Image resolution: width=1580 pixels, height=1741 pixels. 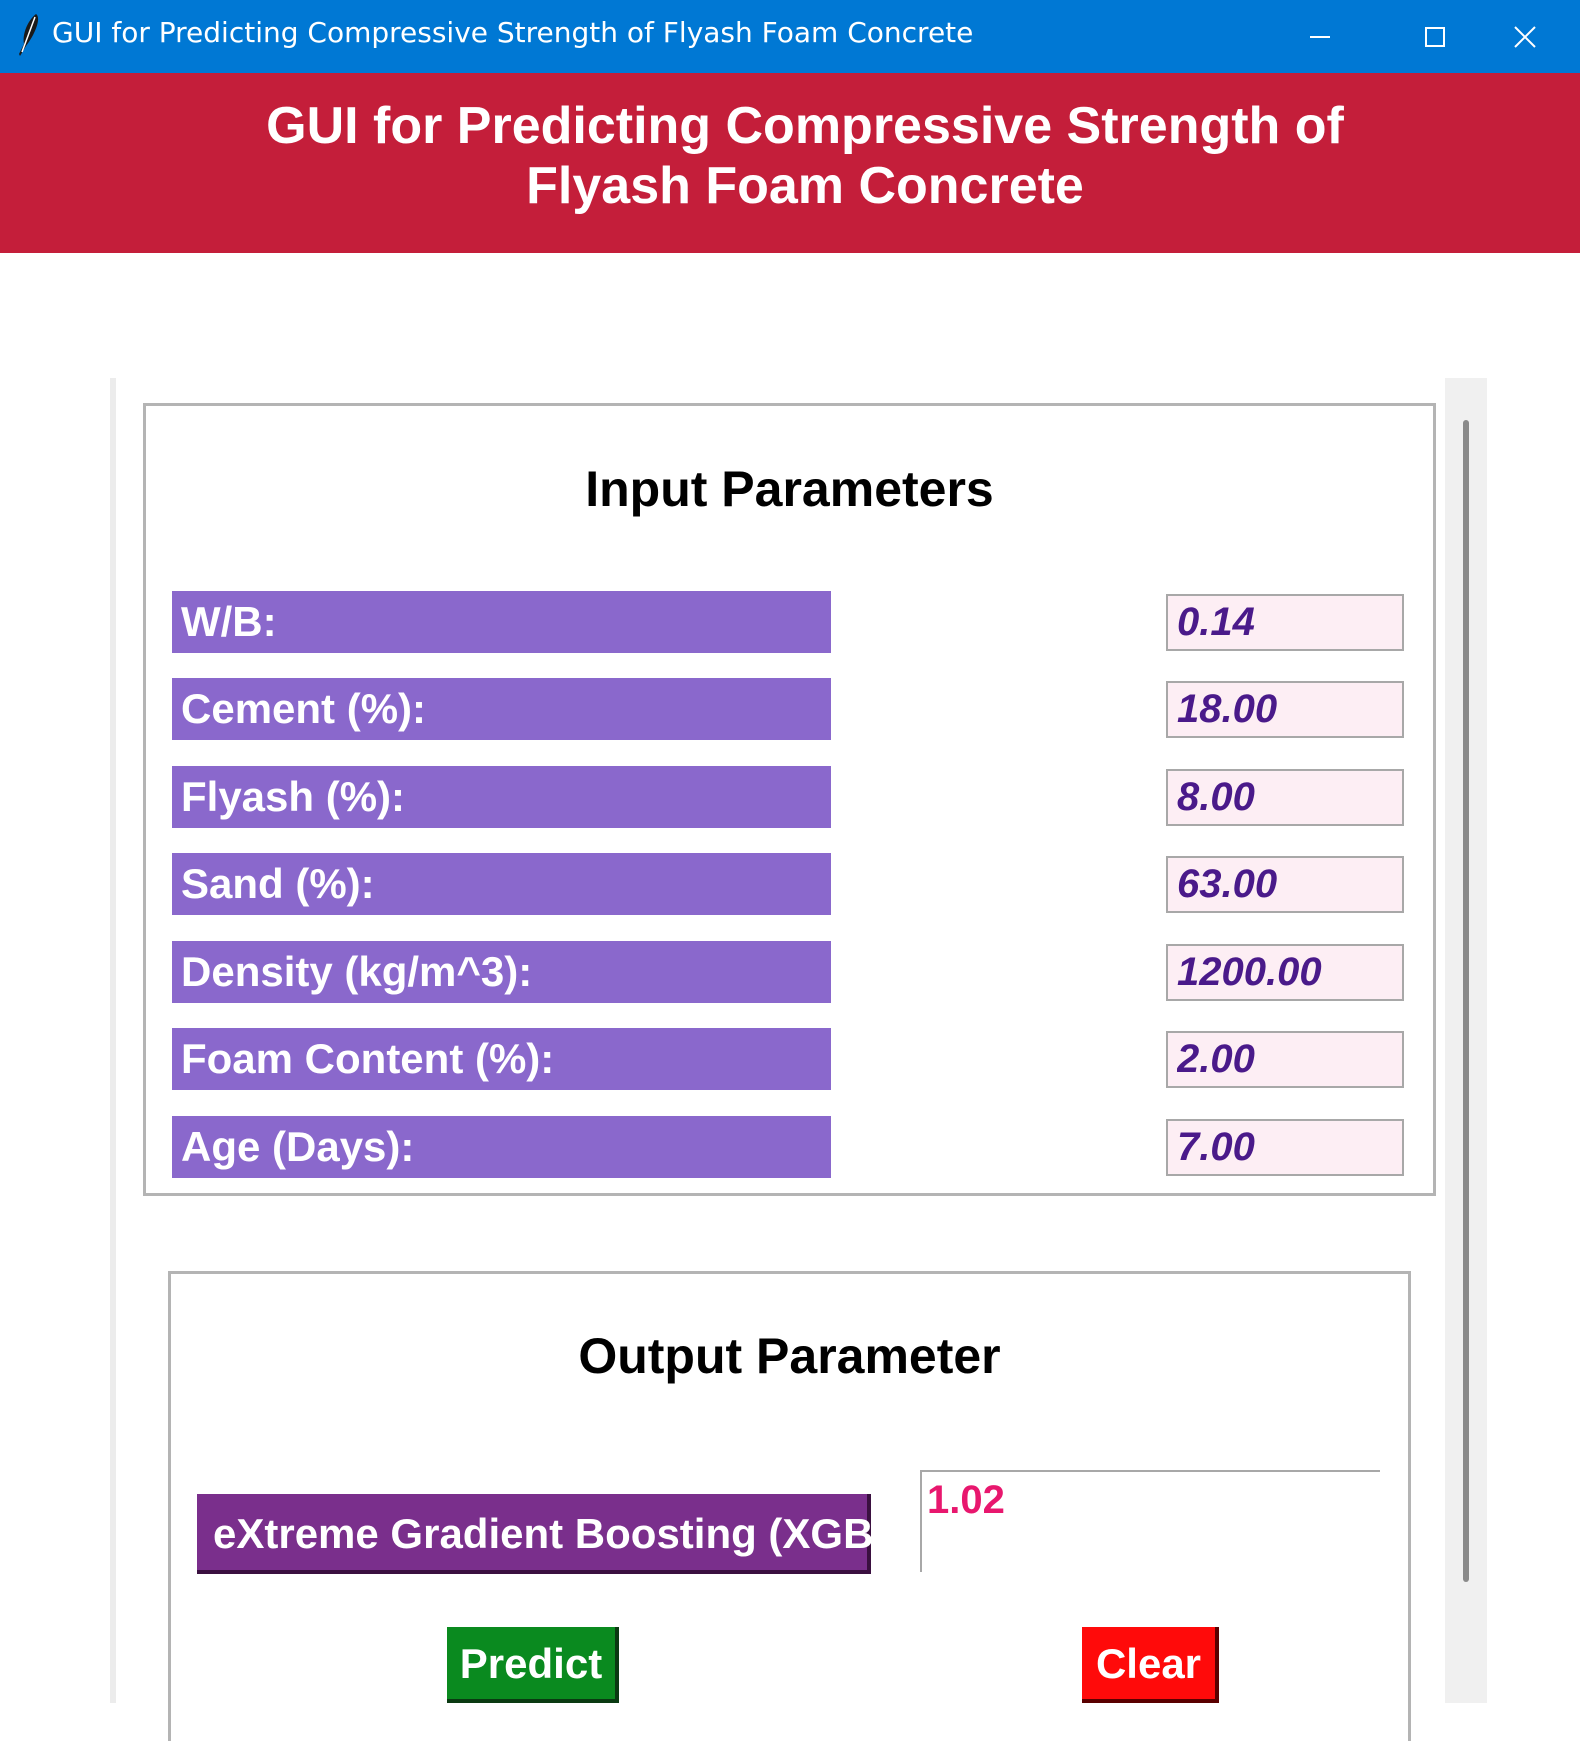 I want to click on scroll-area-edge, so click(x=113, y=1040).